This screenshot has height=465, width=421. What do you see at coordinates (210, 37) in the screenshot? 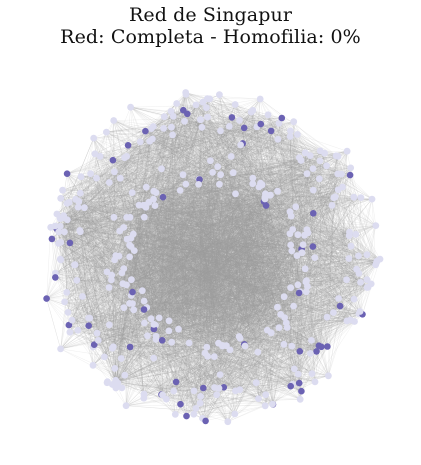
I see `chart-subtitle: Red: Completa - Homofilia: 0%` at bounding box center [210, 37].